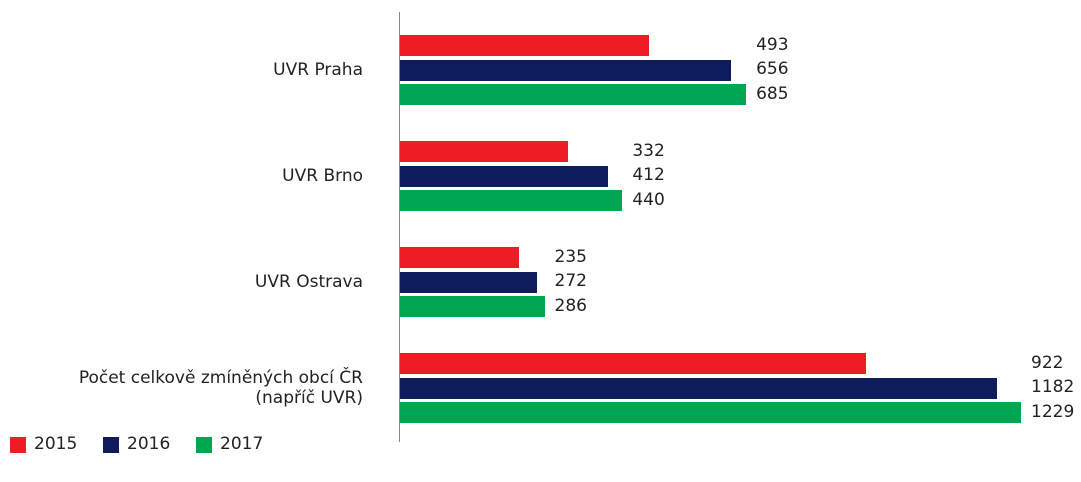 Image resolution: width=1081 pixels, height=482 pixels. I want to click on value-label: 922, so click(1047, 362).